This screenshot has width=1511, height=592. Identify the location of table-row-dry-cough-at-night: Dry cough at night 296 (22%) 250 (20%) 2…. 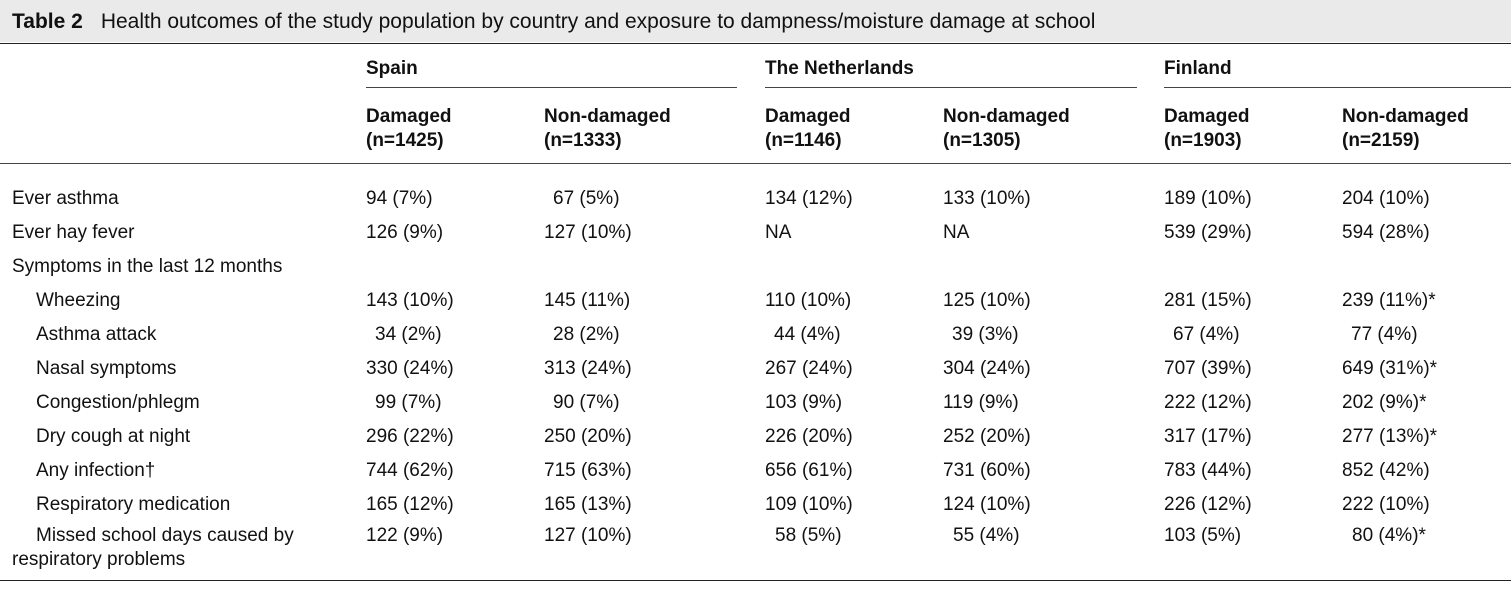
(755, 436).